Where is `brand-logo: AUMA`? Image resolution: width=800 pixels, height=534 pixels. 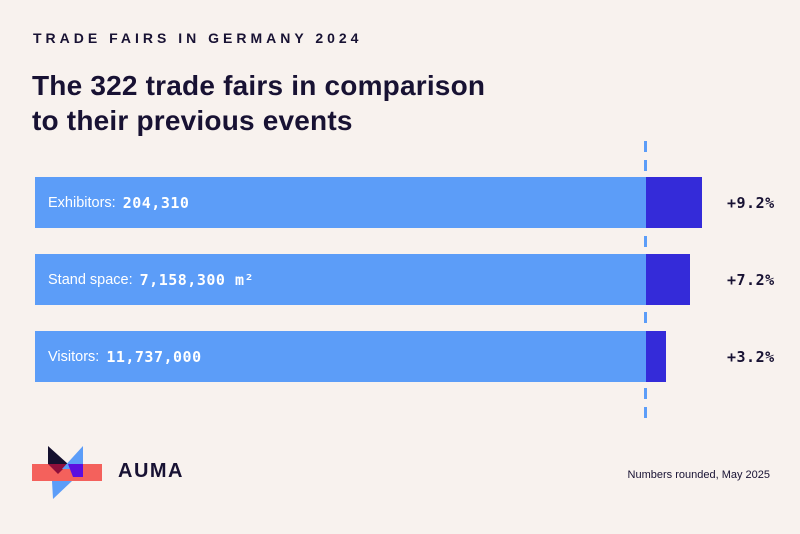
brand-logo: AUMA is located at coordinates (132, 472).